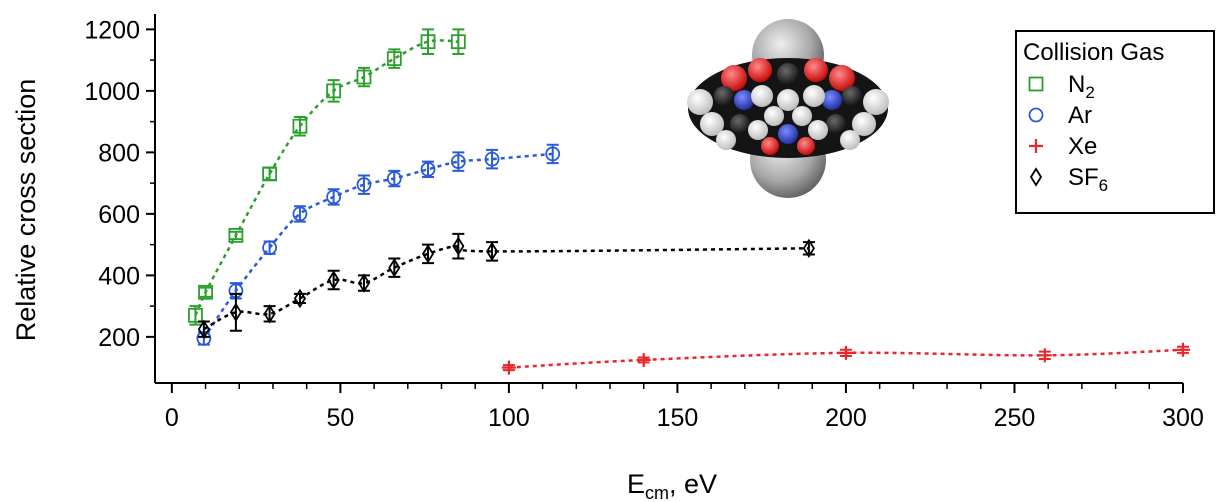  I want to click on legend-label-subscript: 2, so click(1089, 92).